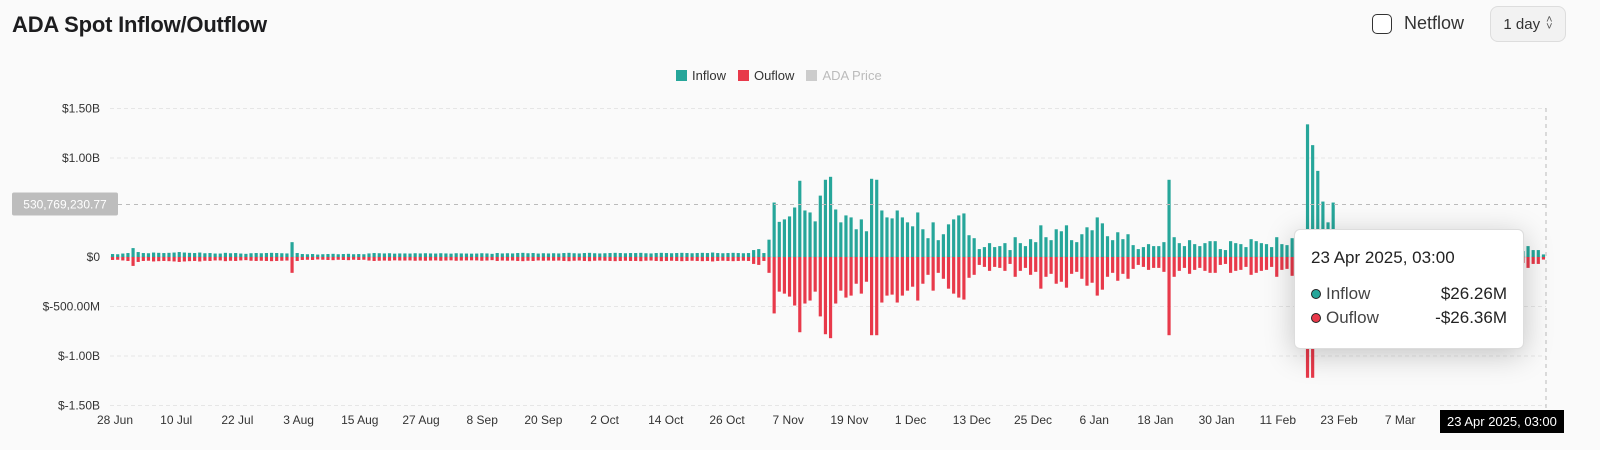 This screenshot has height=450, width=1600. I want to click on y-tick-label: $-1.00B, so click(79, 356).